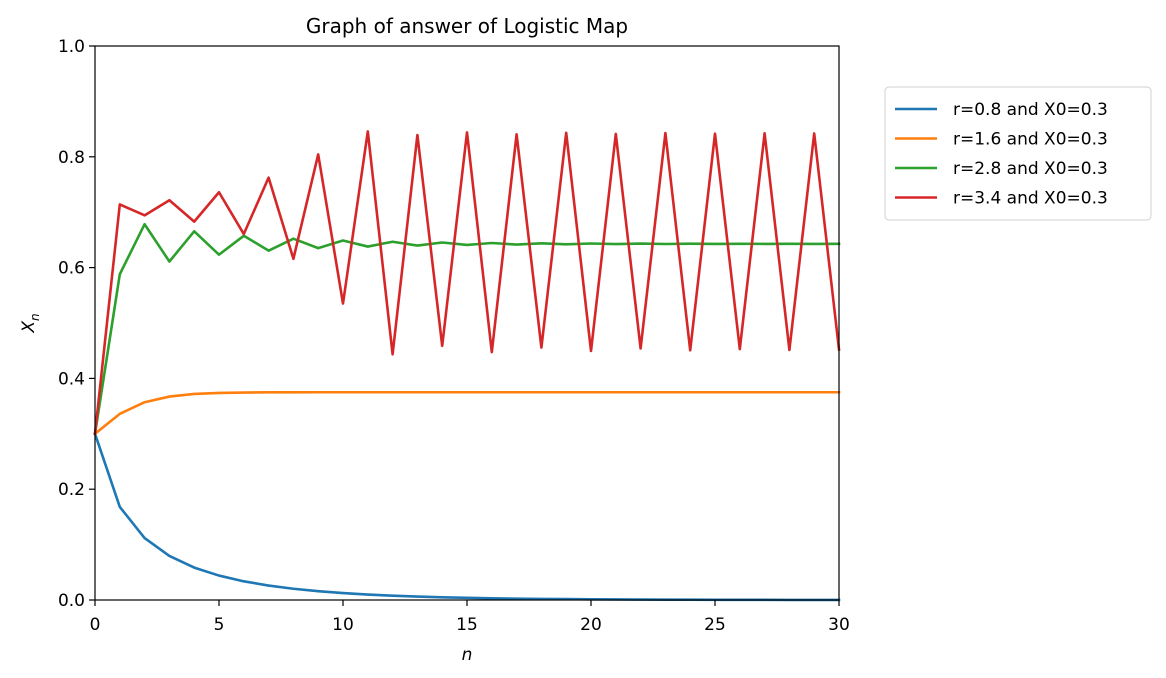  Describe the element at coordinates (35, 317) in the screenshot. I see `y-axis-label-sub: n` at that location.